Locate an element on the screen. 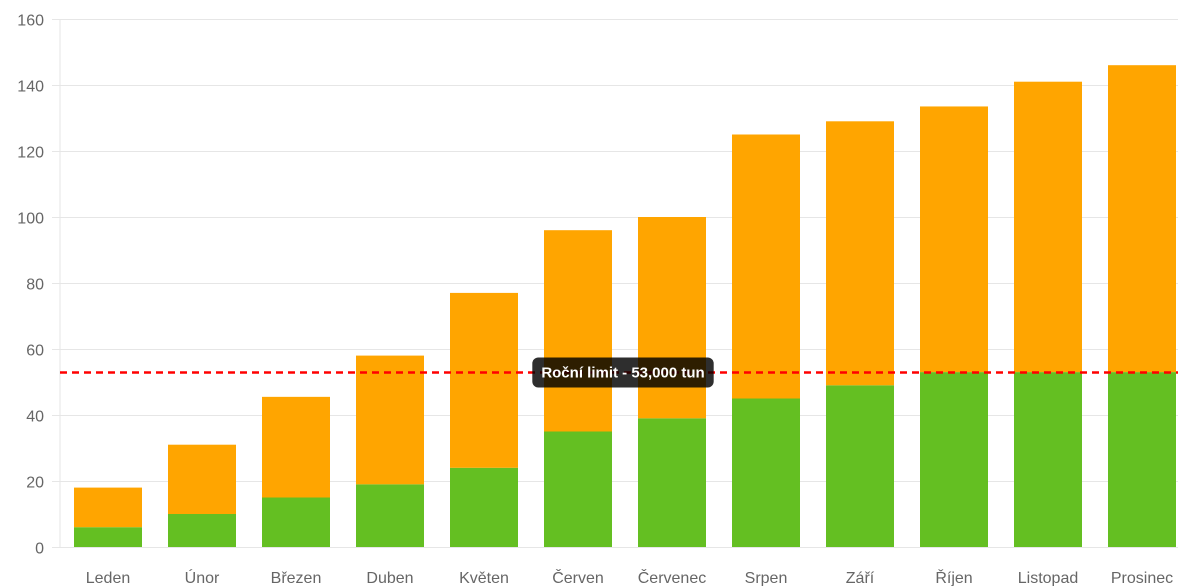 Image resolution: width=1178 pixels, height=586 pixels. annotation-label: Roční limit - 53,000 tun is located at coordinates (622, 373).